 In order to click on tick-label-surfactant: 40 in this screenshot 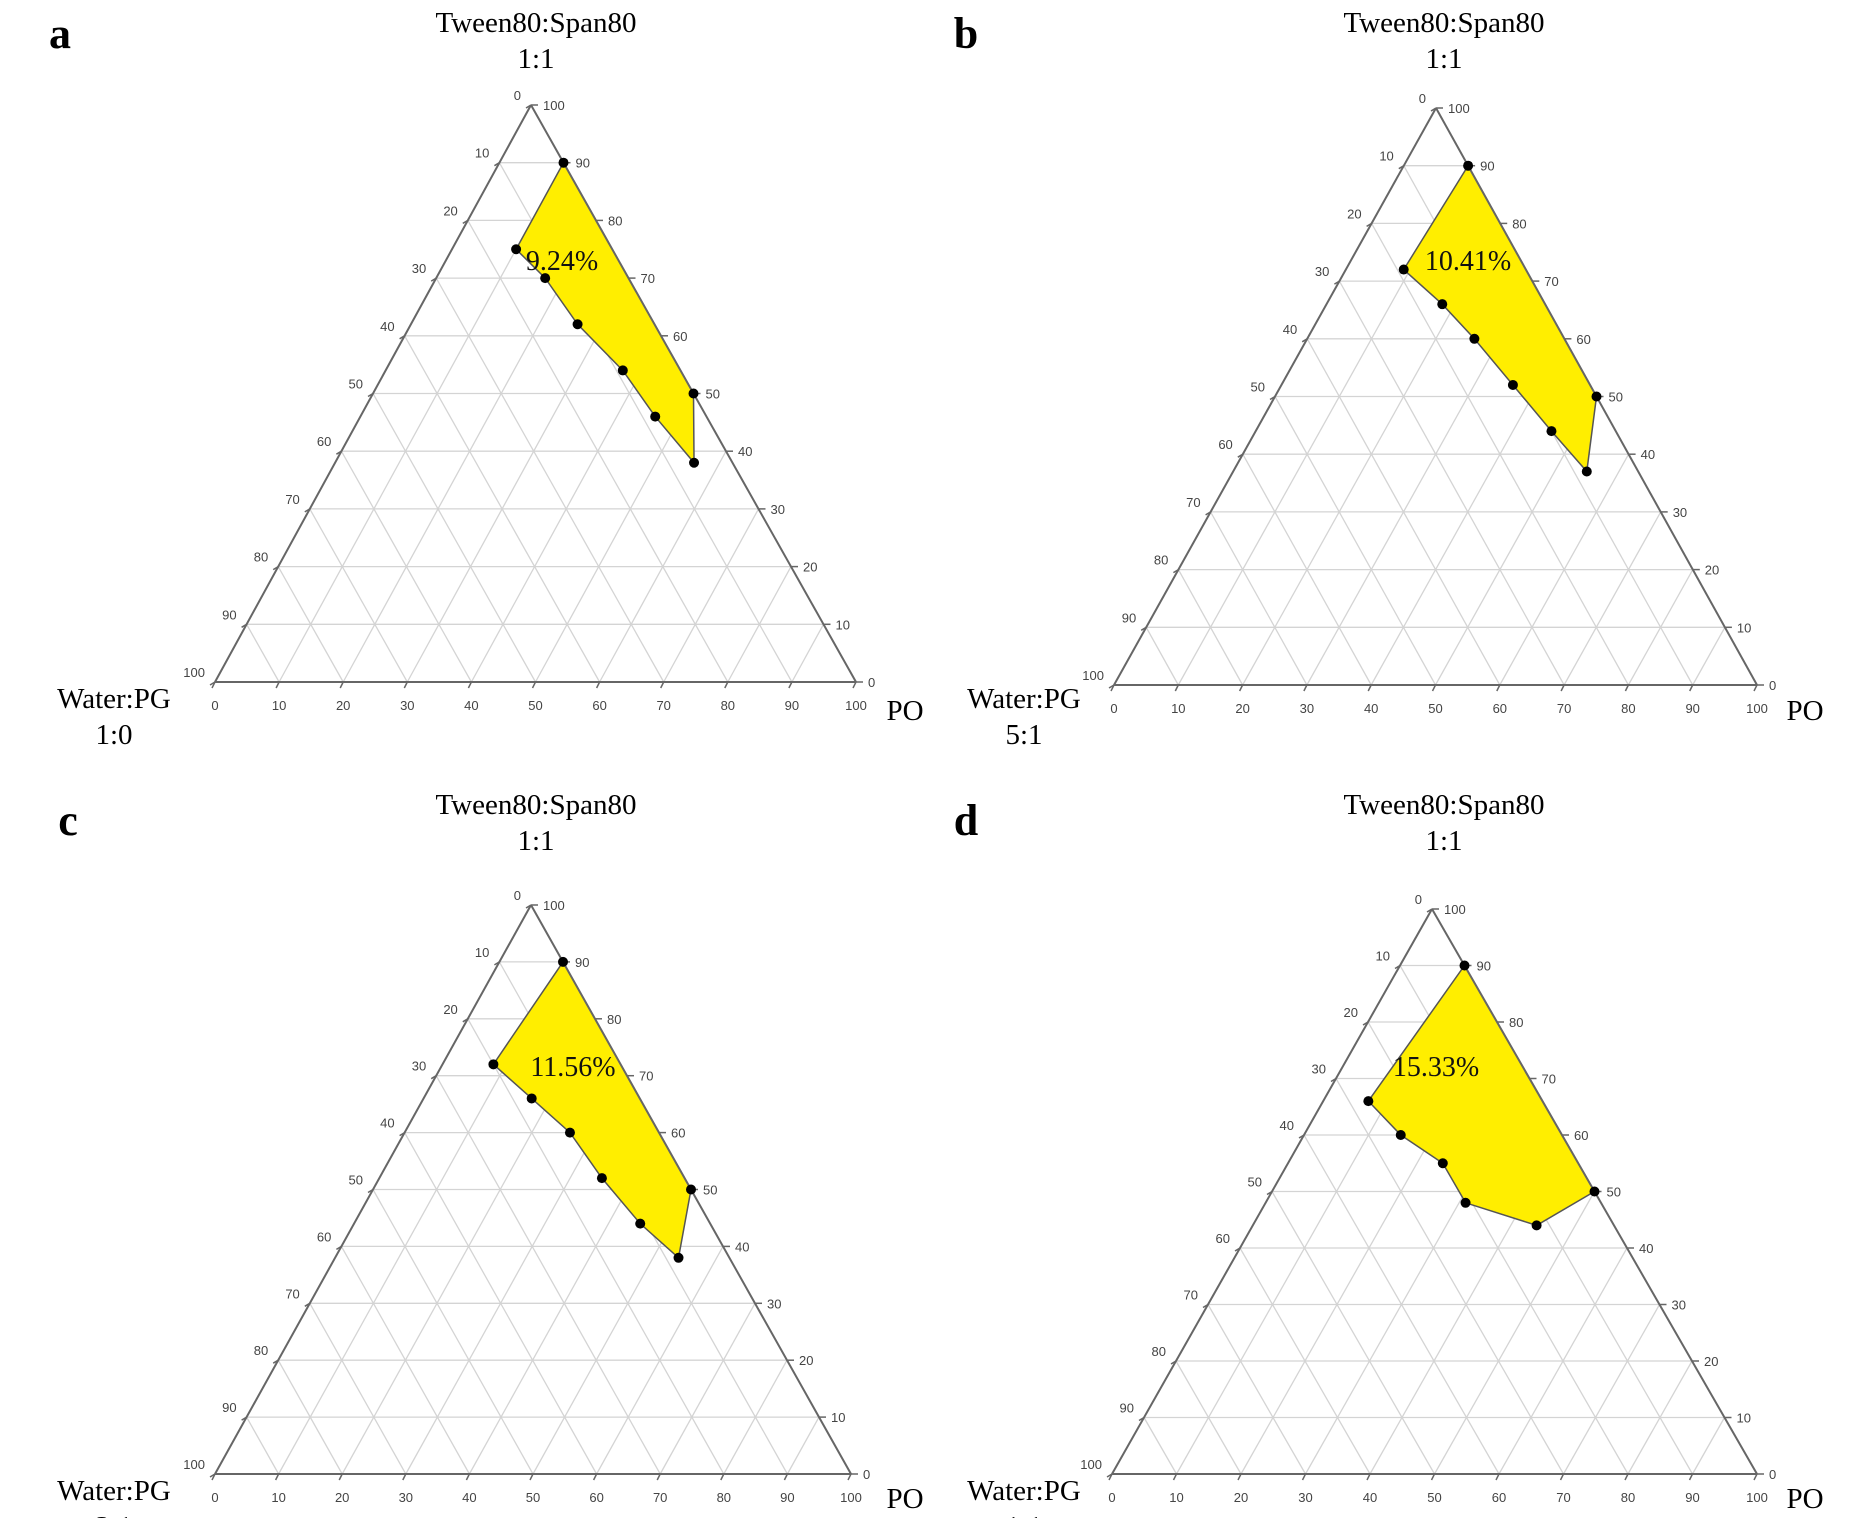, I will do `click(742, 1246)`.